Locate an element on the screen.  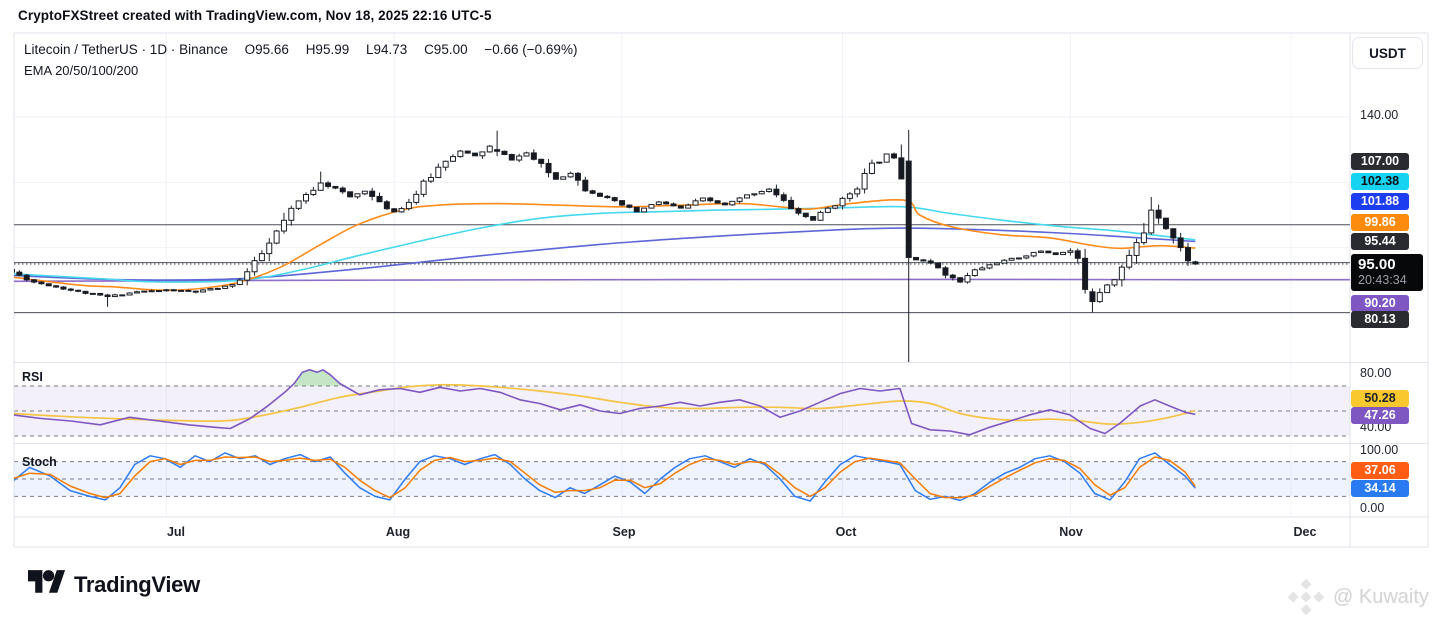
ema-curves is located at coordinates (682, 245).